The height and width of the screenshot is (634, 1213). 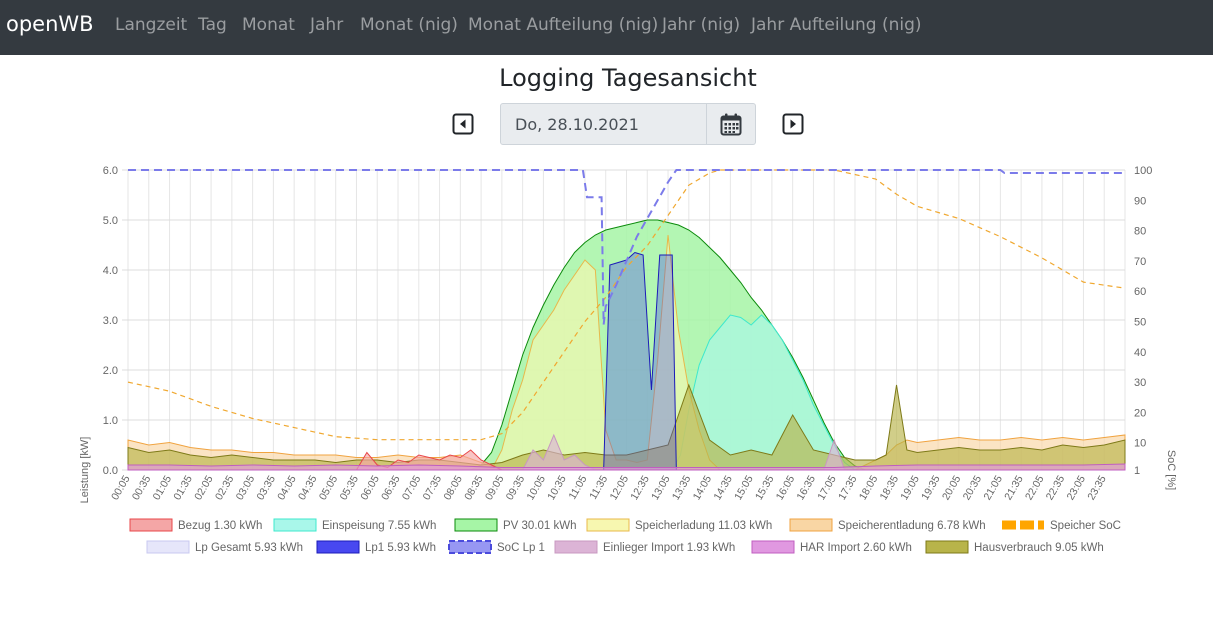 What do you see at coordinates (640, 487) in the screenshot?
I see `x-tick-label: 12:35` at bounding box center [640, 487].